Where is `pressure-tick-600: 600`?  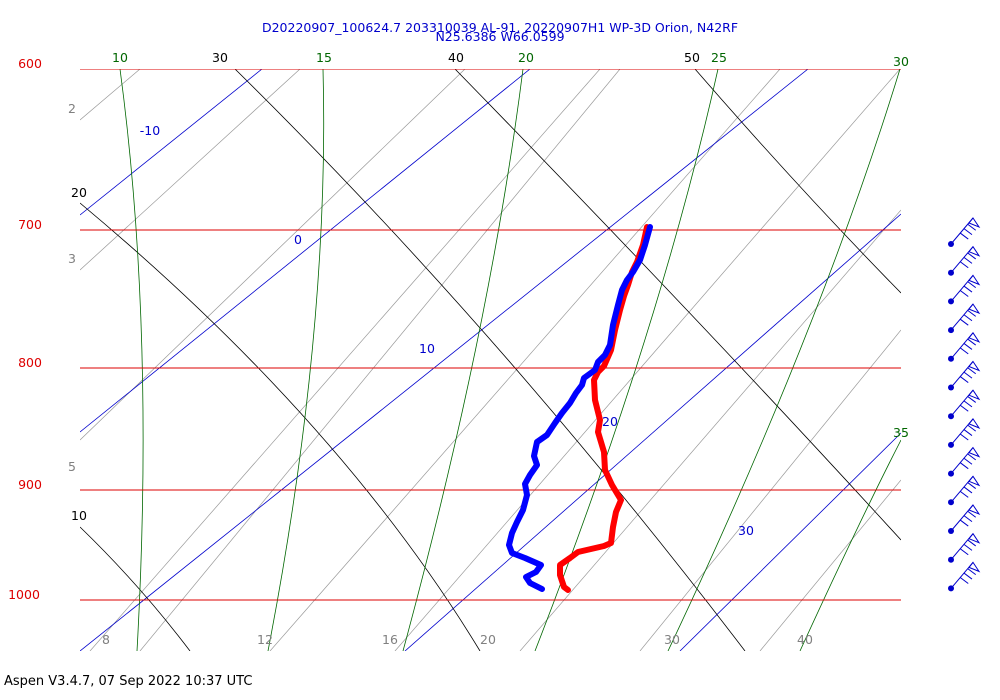
pressure-tick-600: 600 is located at coordinates (30, 63).